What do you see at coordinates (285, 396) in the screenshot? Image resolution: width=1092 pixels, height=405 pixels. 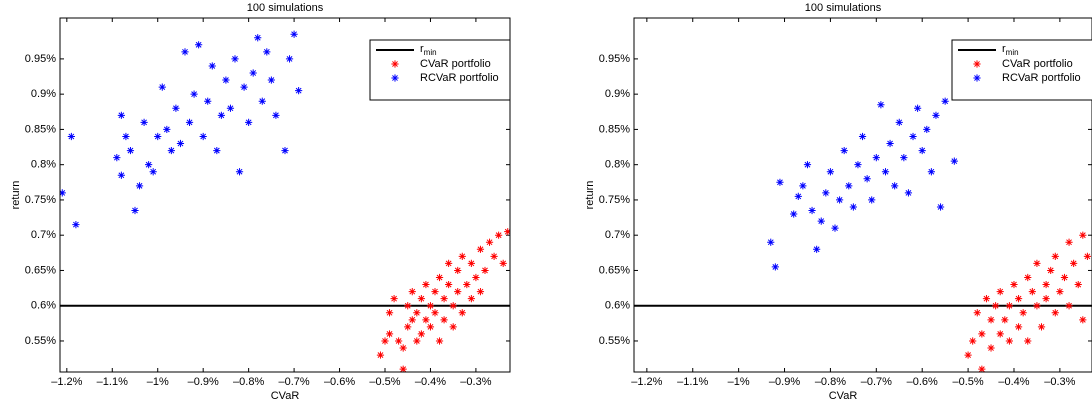 I see `x-axis-label: CVaR` at bounding box center [285, 396].